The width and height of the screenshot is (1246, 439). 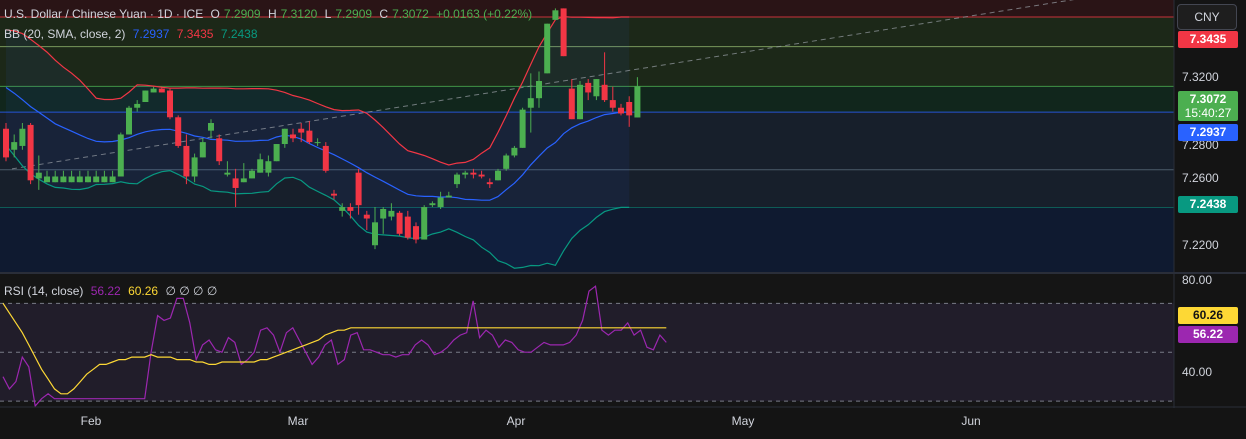 I want to click on price-axis-label: 7.2600, so click(x=1200, y=178).